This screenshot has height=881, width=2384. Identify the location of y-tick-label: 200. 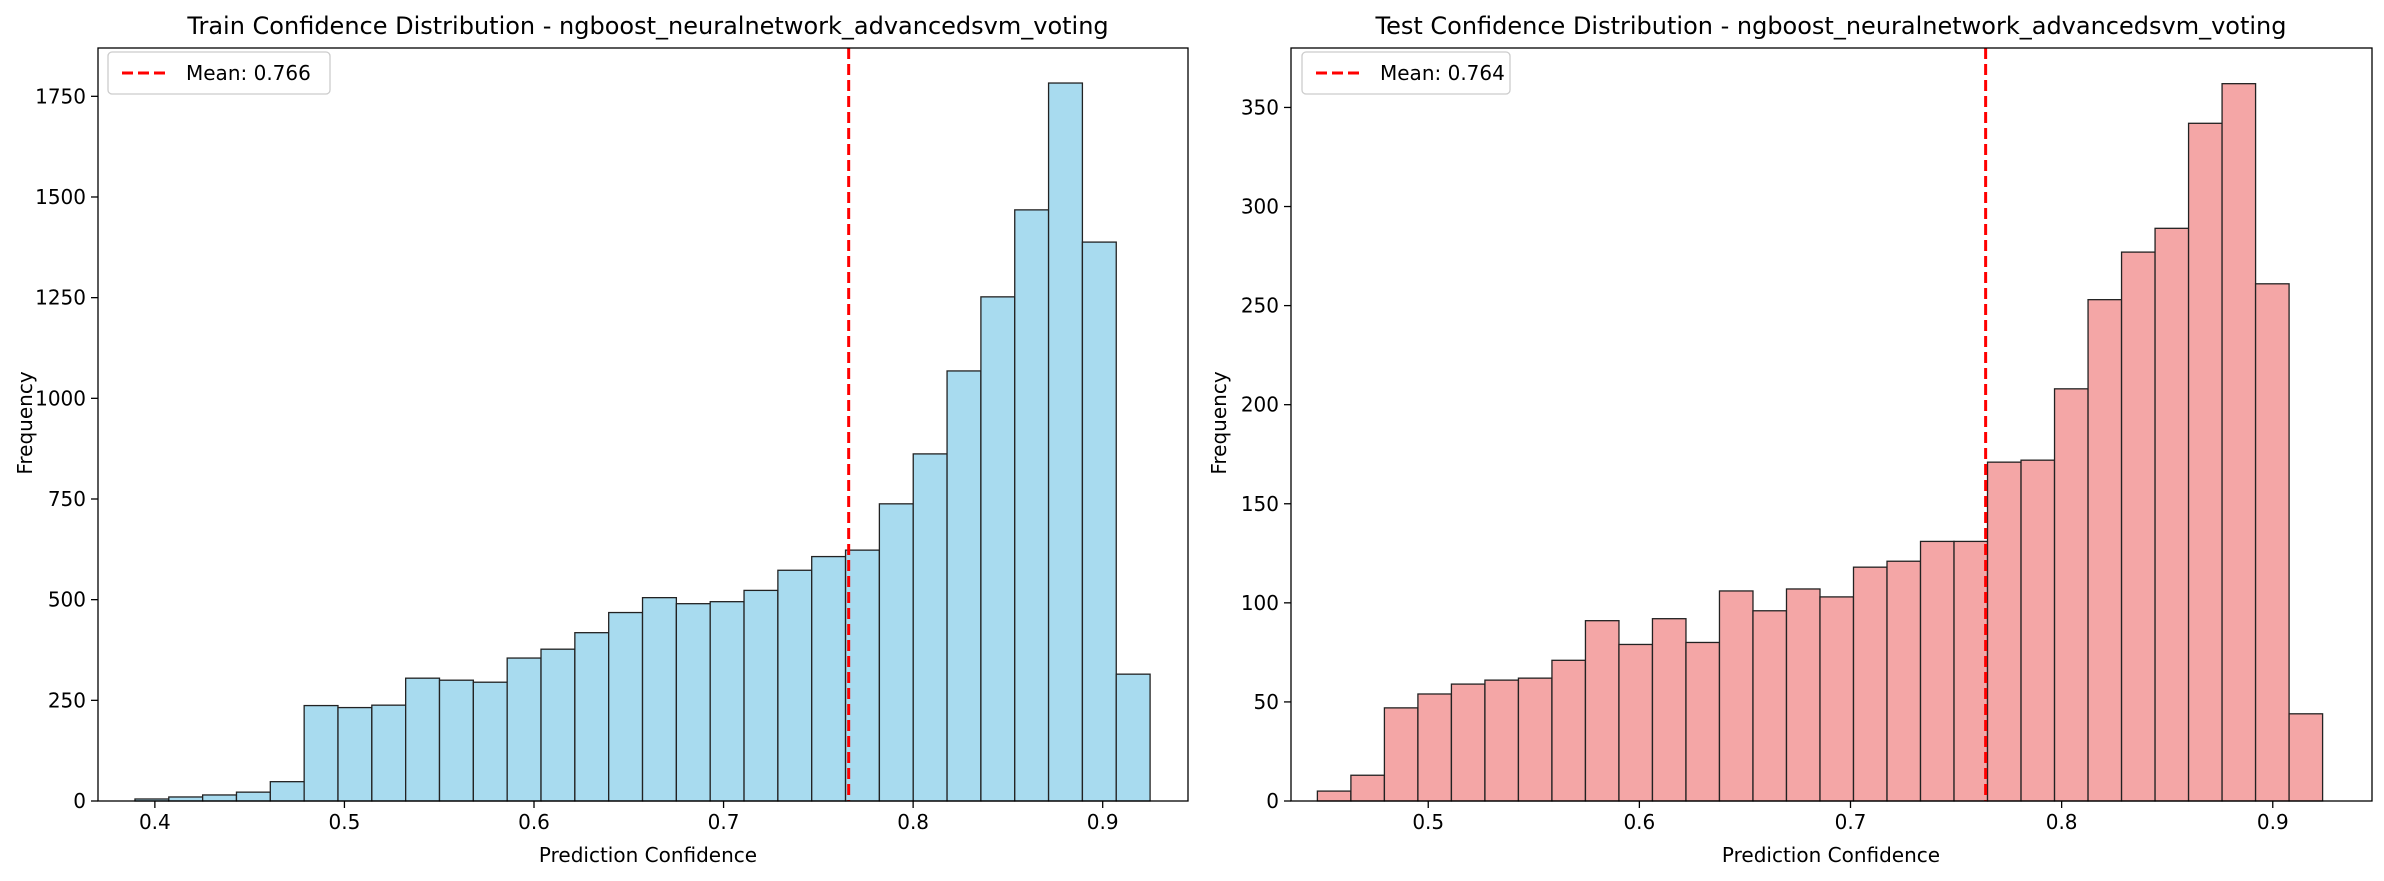
(1260, 405).